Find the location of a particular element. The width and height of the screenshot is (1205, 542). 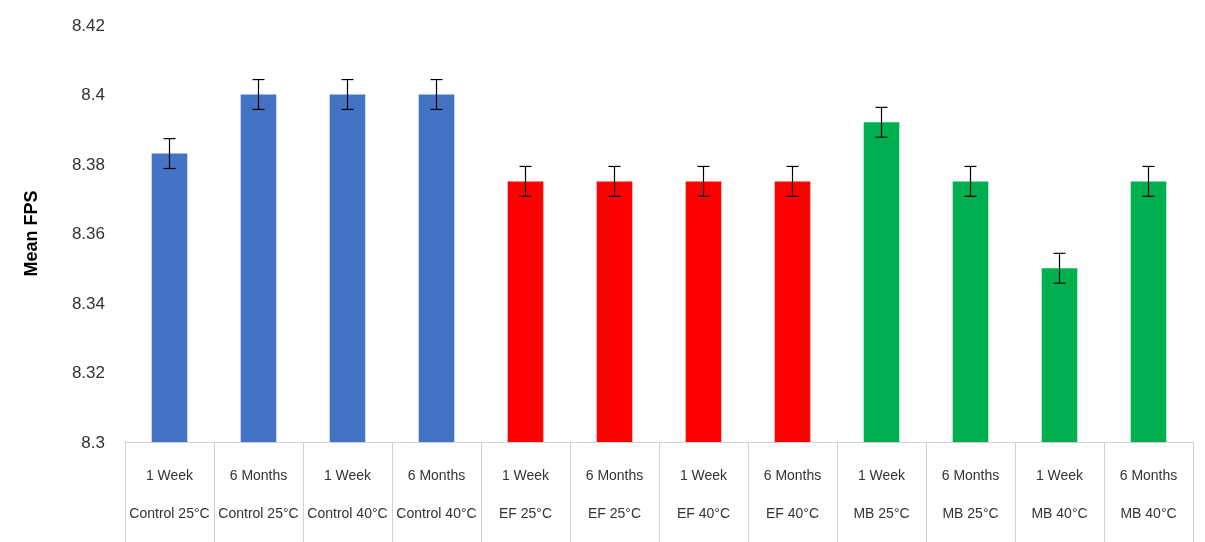

category-label: 1 Week EF 25°C is located at coordinates (525, 494).